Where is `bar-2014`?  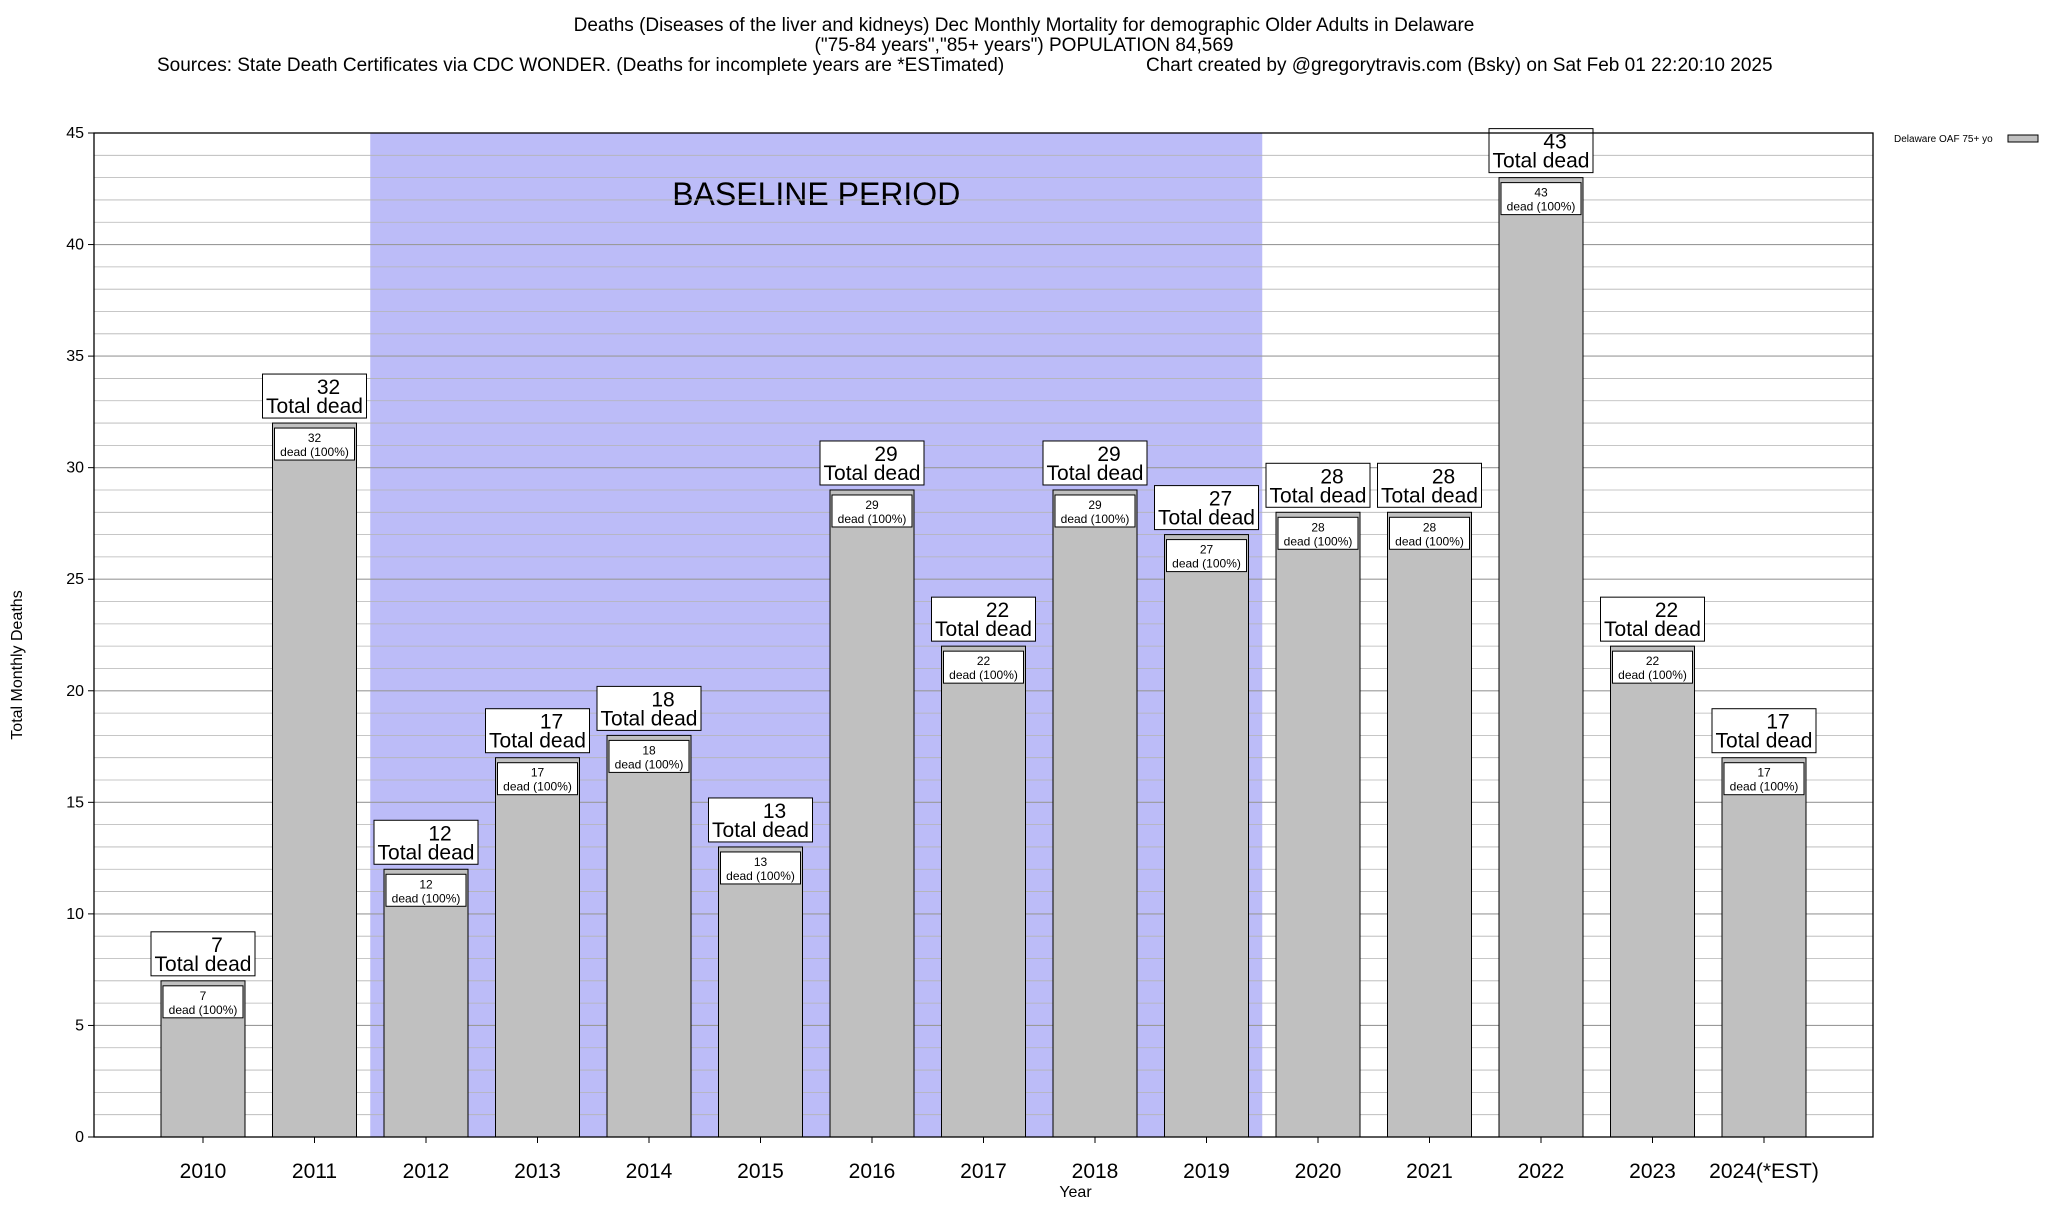 bar-2014 is located at coordinates (649, 936).